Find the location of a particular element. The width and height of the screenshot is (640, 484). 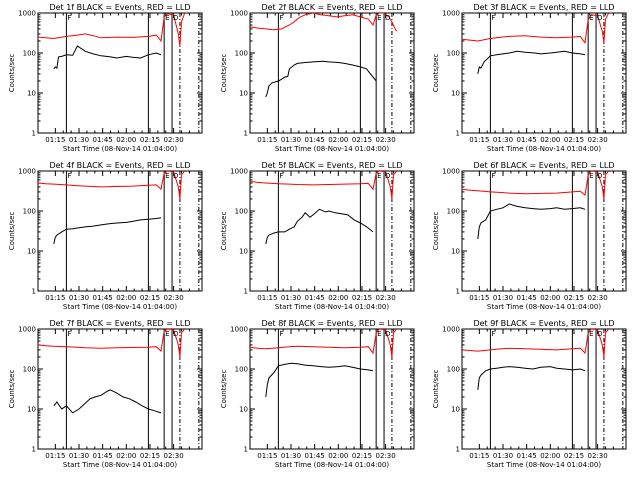

panel-title: Det 4f BLACK = Events, RED = LLD is located at coordinates (119, 165).